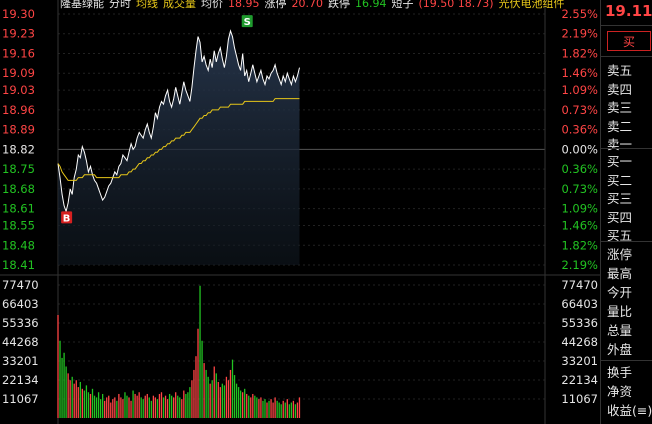 This screenshot has width=652, height=424. I want to click on price-tick-label: 18.89, so click(18, 130).